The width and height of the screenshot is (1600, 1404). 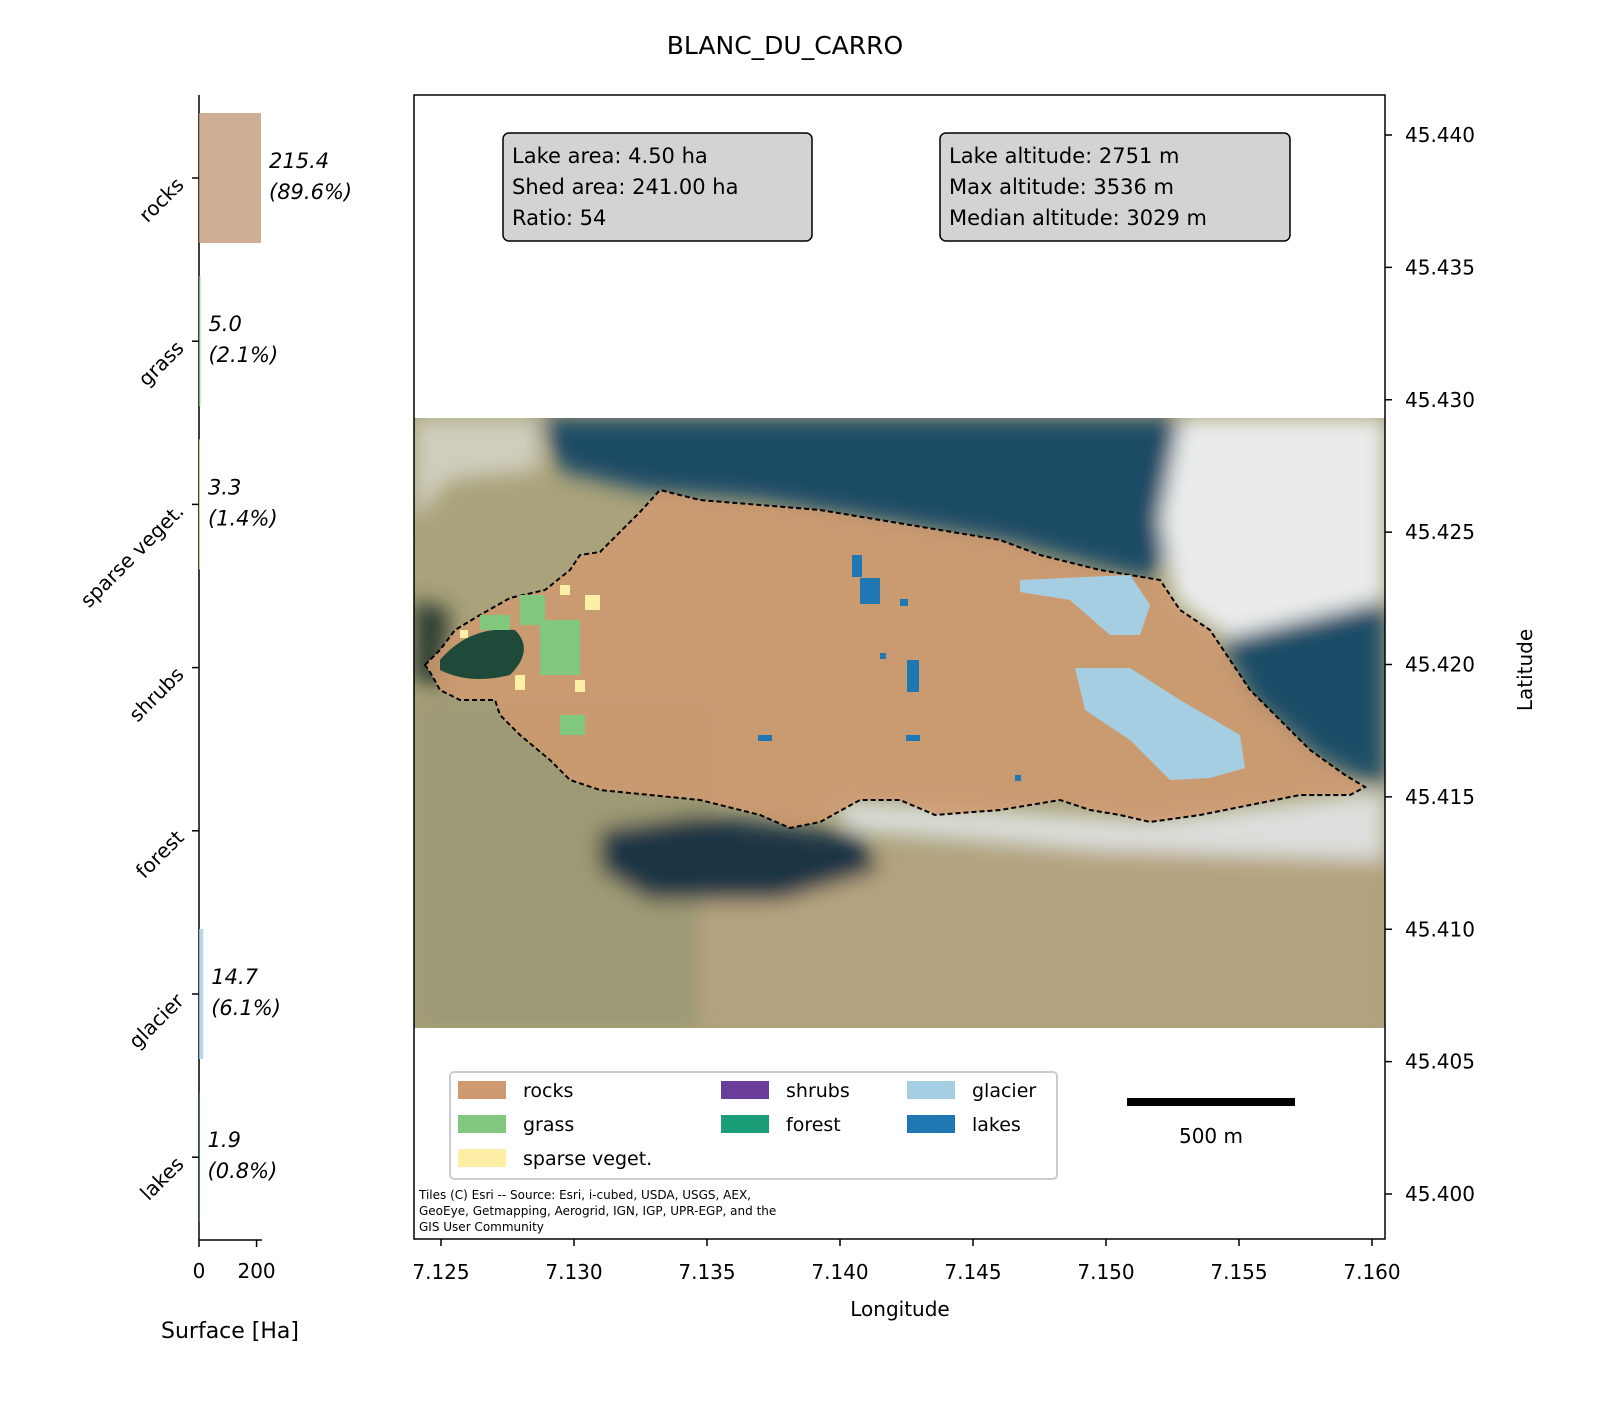 What do you see at coordinates (161, 1178) in the screenshot?
I see `y-tick-label: lakes` at bounding box center [161, 1178].